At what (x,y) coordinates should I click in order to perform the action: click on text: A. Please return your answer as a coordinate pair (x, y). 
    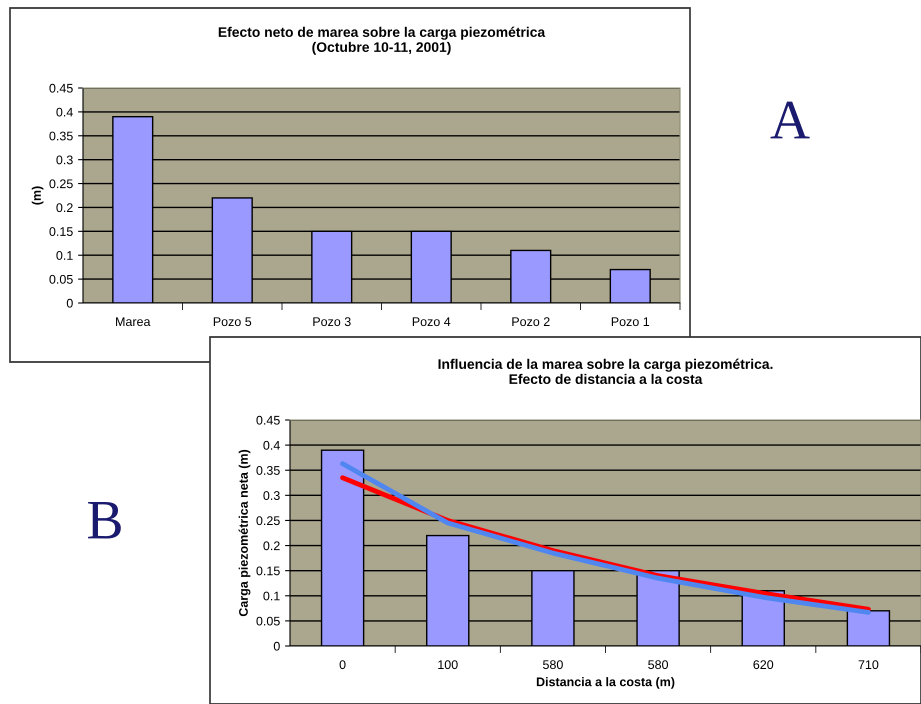
    Looking at the image, I should click on (790, 120).